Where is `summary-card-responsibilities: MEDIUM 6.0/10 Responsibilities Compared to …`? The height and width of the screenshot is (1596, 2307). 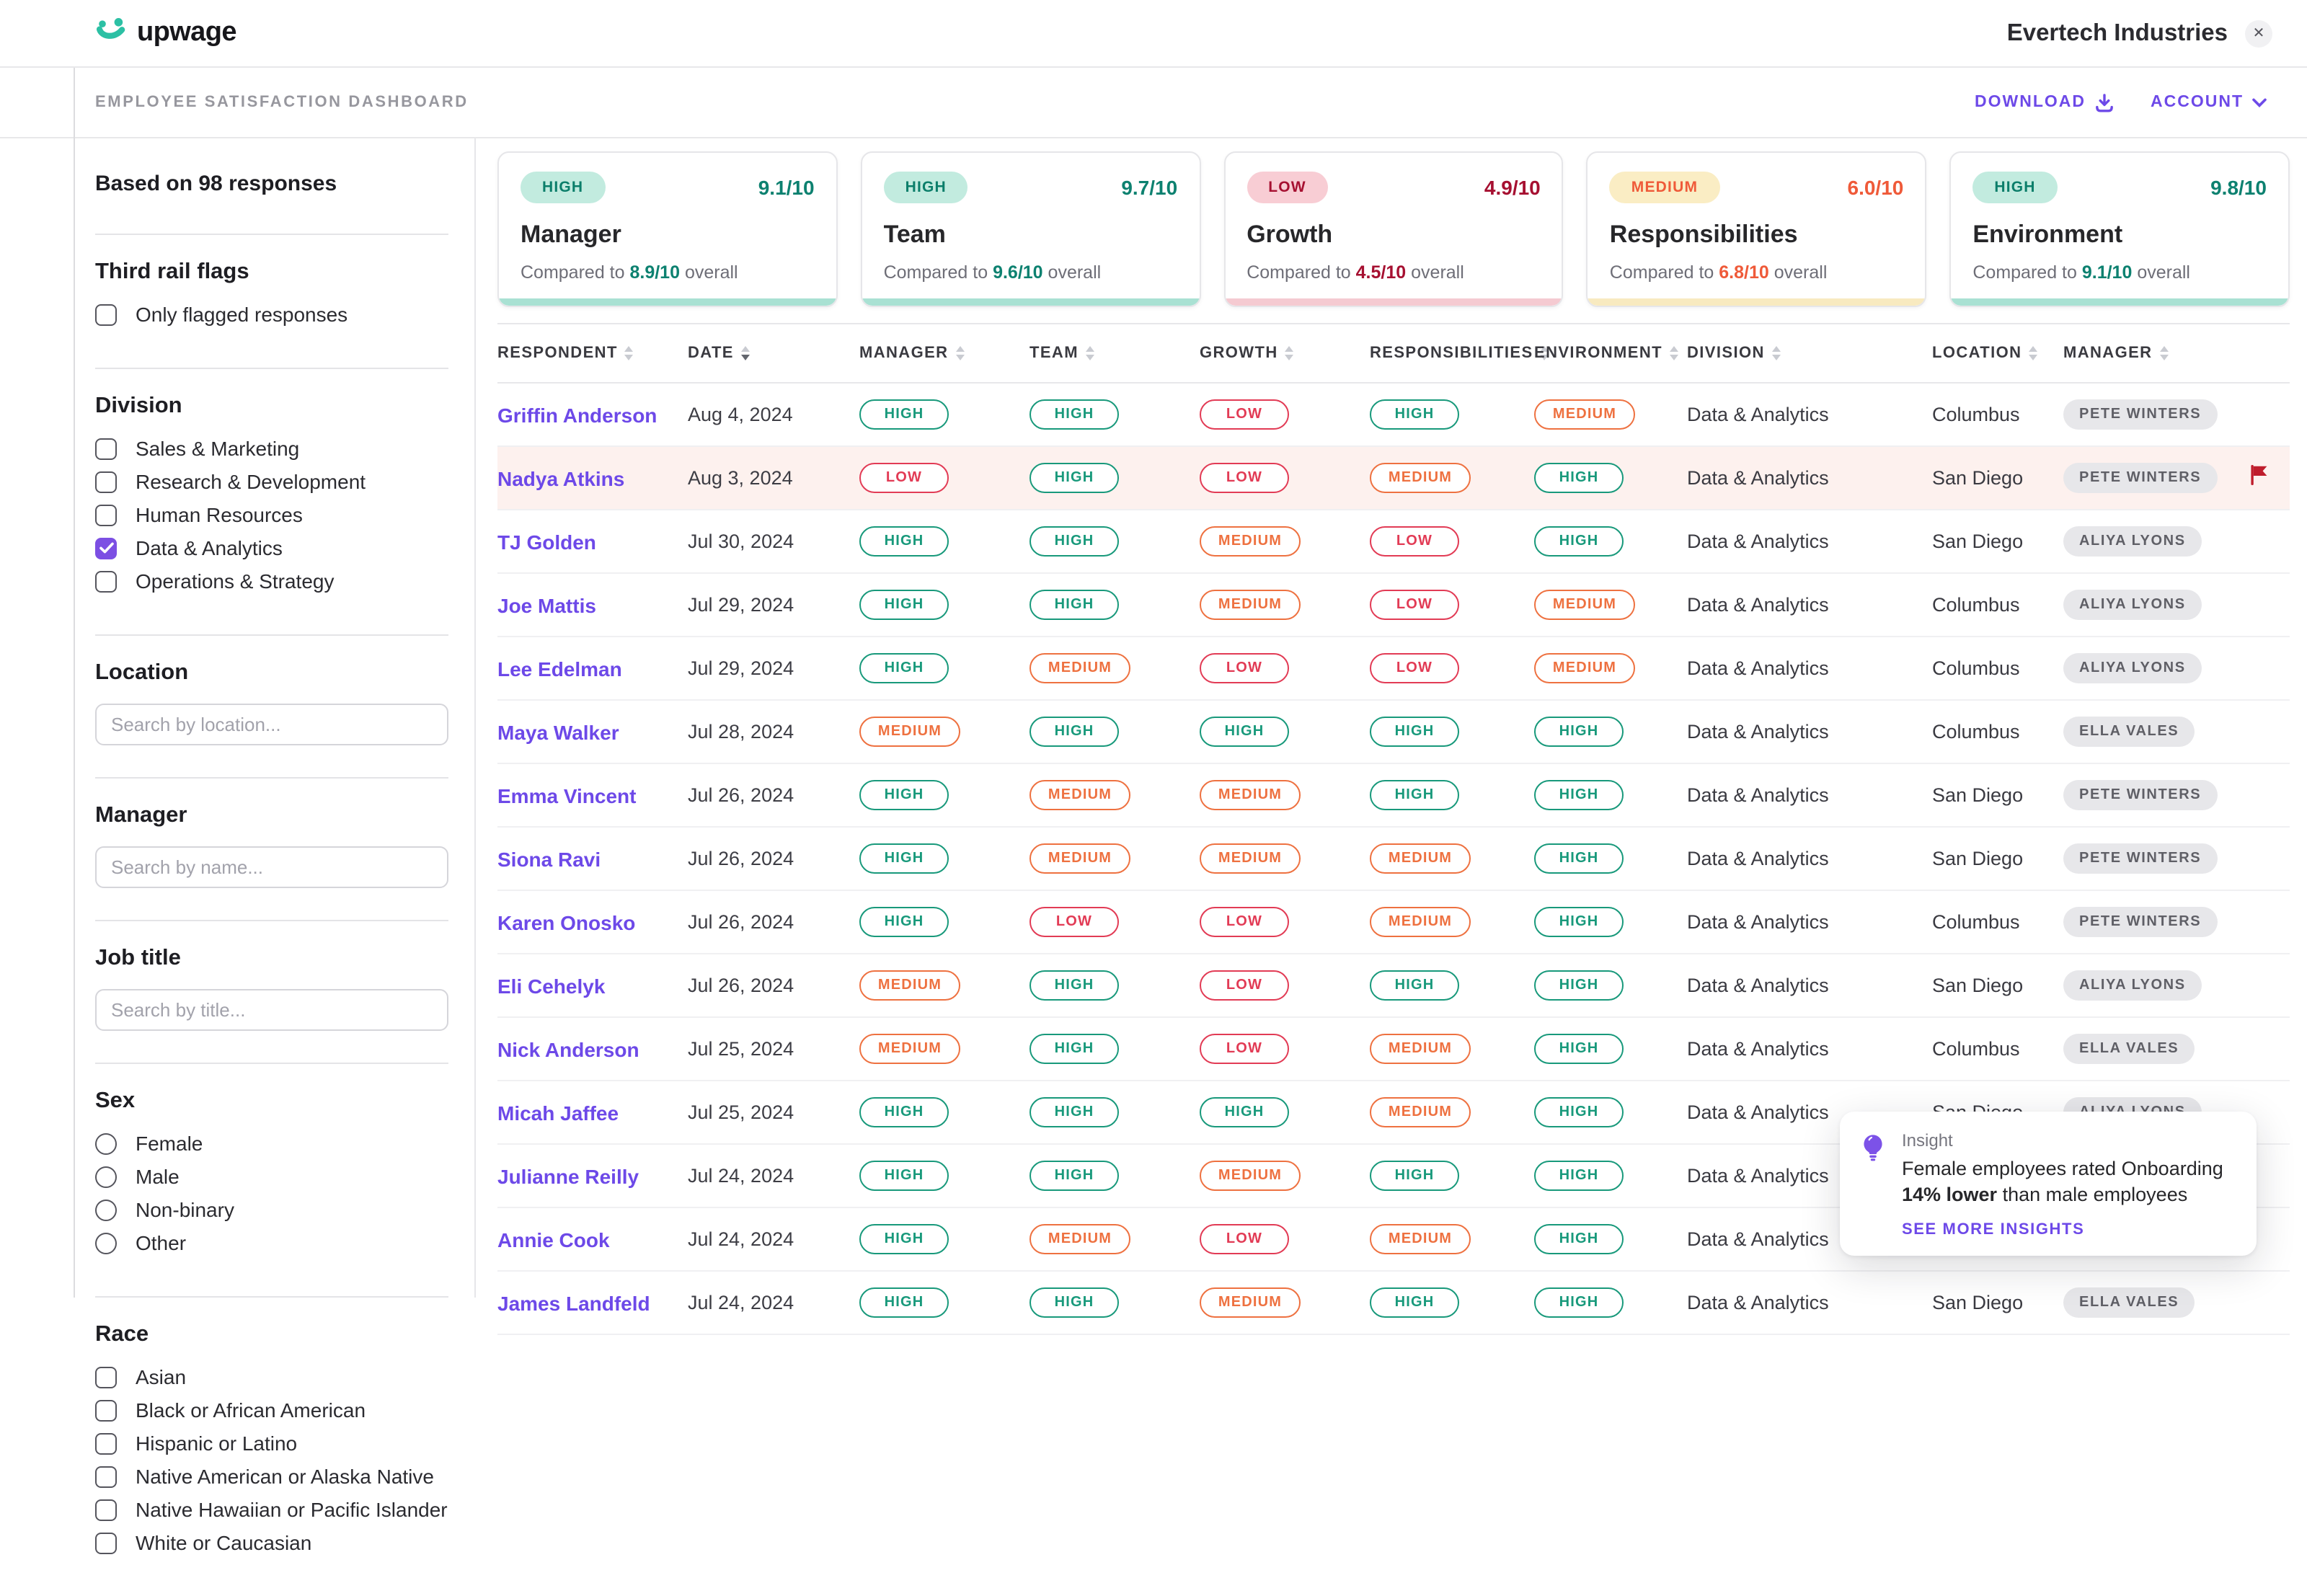
summary-card-responsibilities: MEDIUM 6.0/10 Responsibilities Compared to … is located at coordinates (1757, 229).